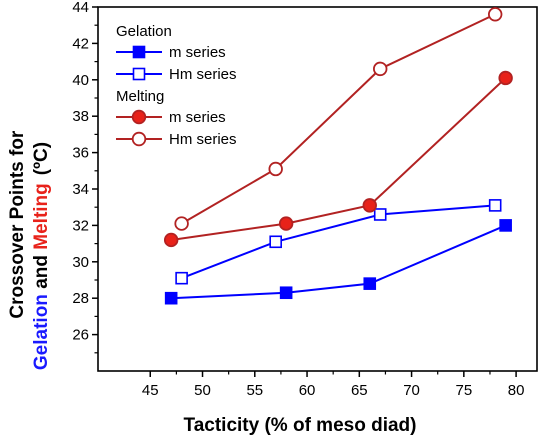 The width and height of the screenshot is (550, 442). Describe the element at coordinates (17, 224) in the screenshot. I see `y-axis-title-prefix: Crossover Points for` at that location.